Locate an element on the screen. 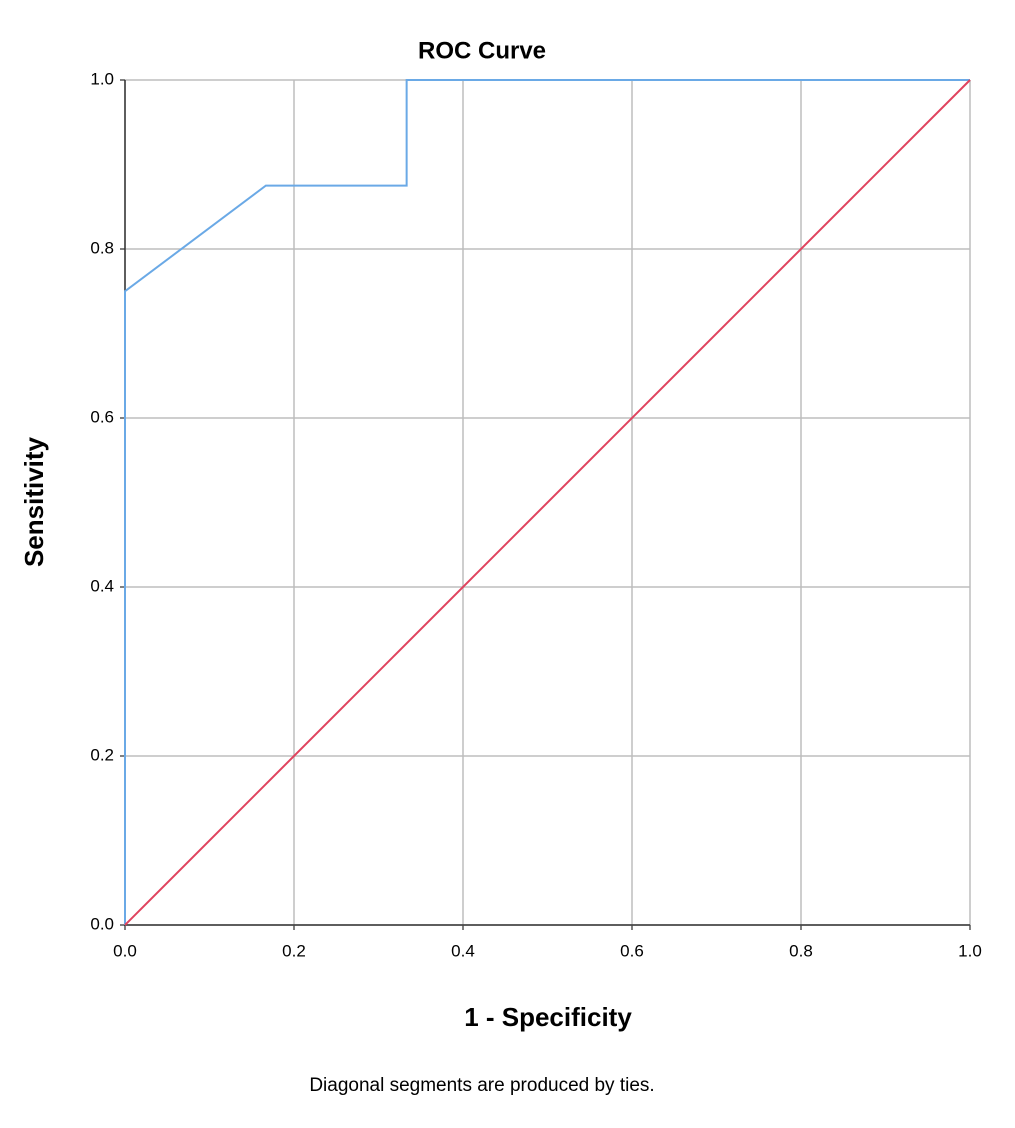 The width and height of the screenshot is (1015, 1128). x-tick-label: 0.4 is located at coordinates (463, 950).